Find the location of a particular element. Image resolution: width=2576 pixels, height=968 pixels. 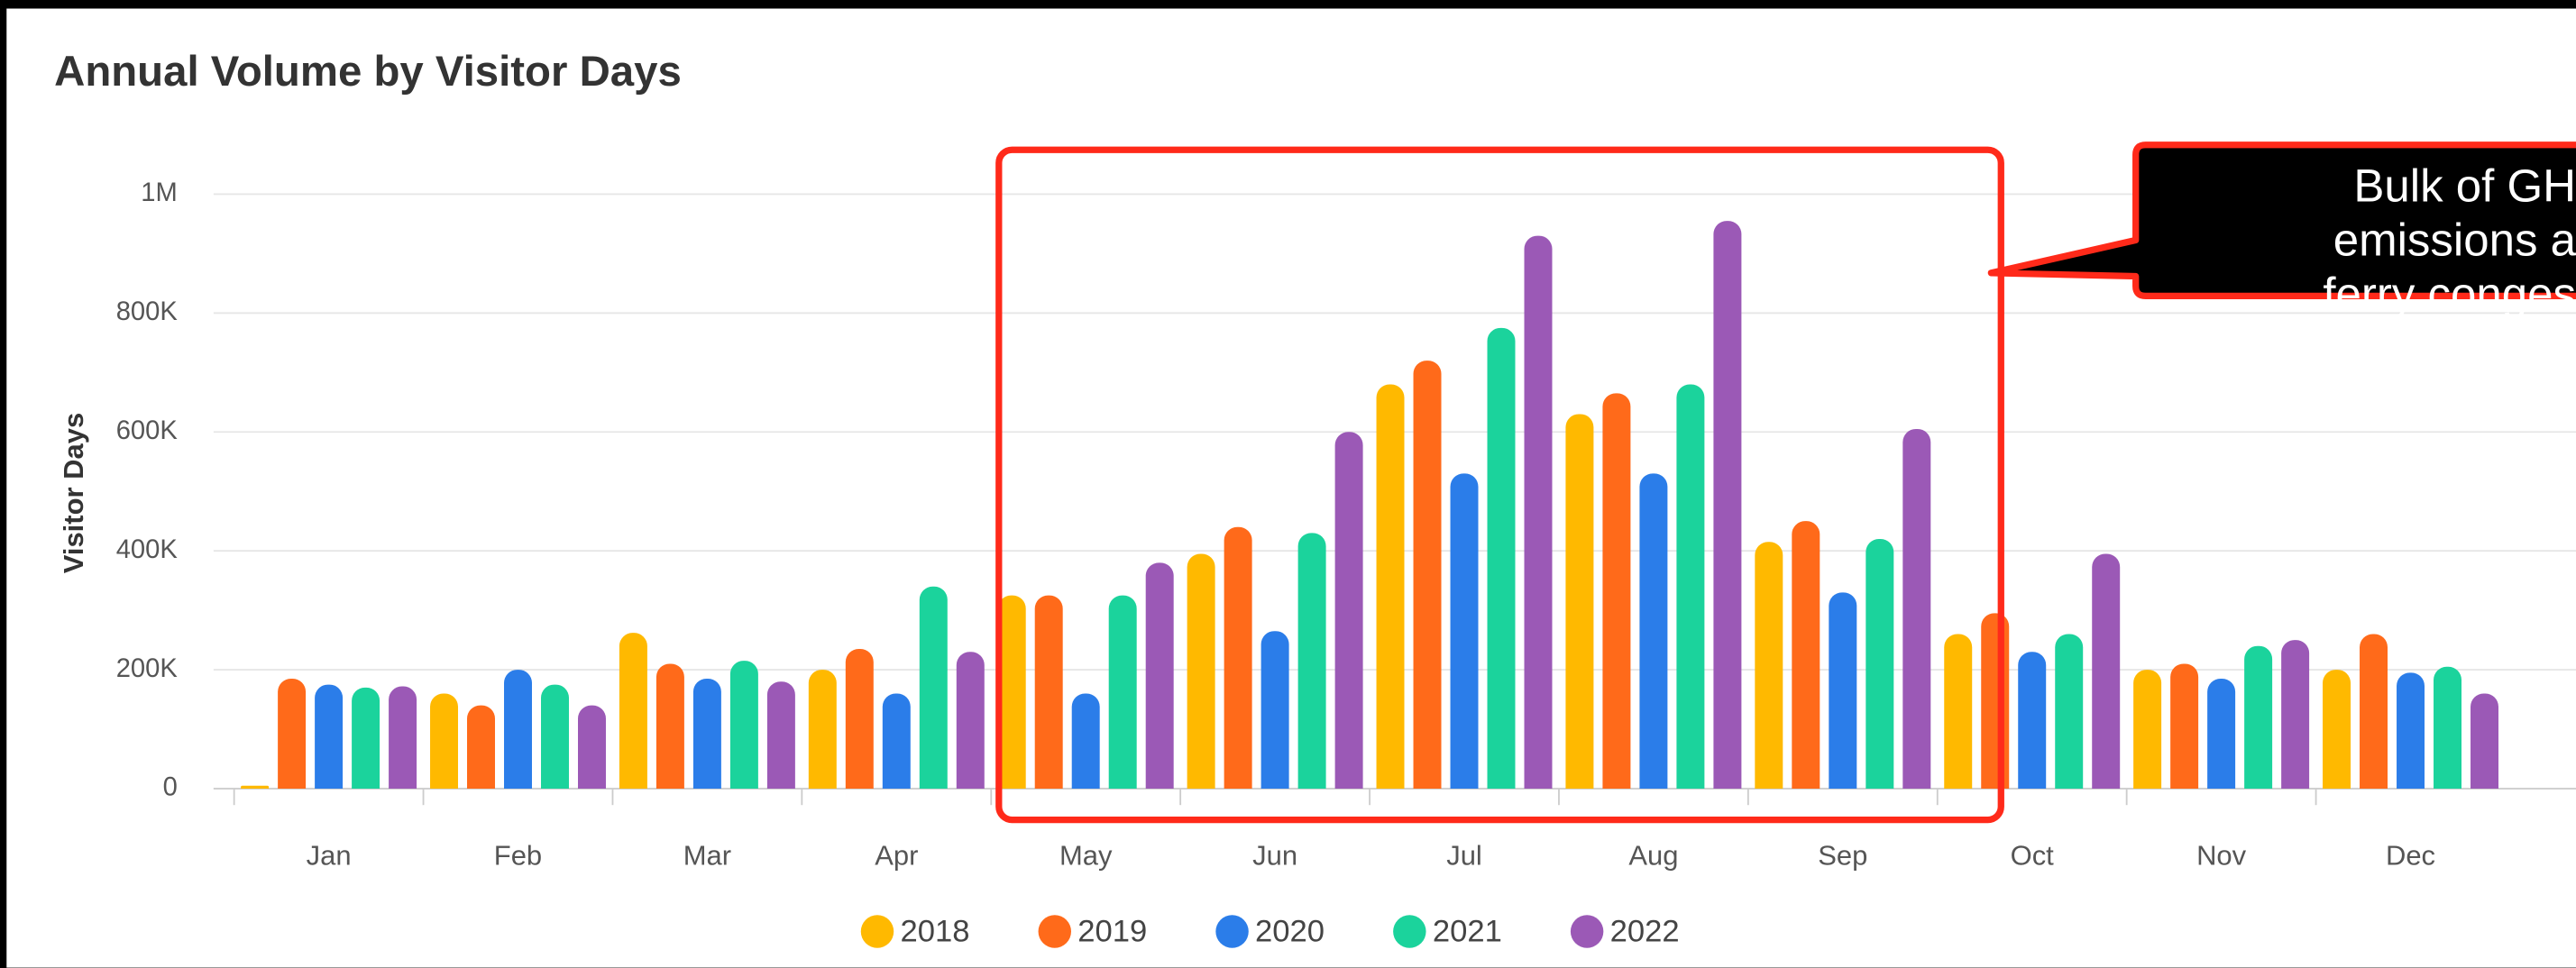

y-tick-label: 200K is located at coordinates (147, 668).